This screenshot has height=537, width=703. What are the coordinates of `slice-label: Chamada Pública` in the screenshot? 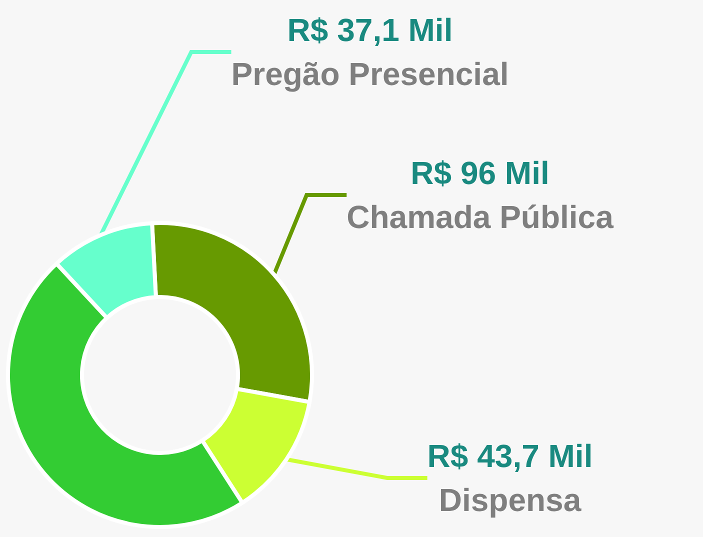 It's located at (480, 217).